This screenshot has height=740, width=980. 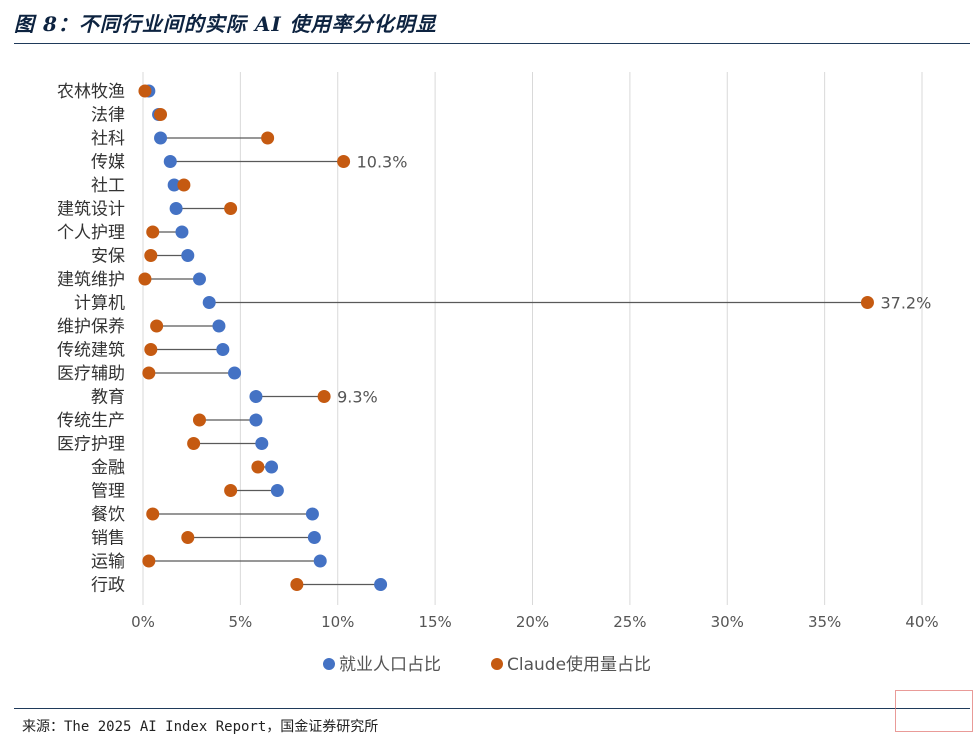 I want to click on category-label: 维护保养, so click(x=91, y=327).